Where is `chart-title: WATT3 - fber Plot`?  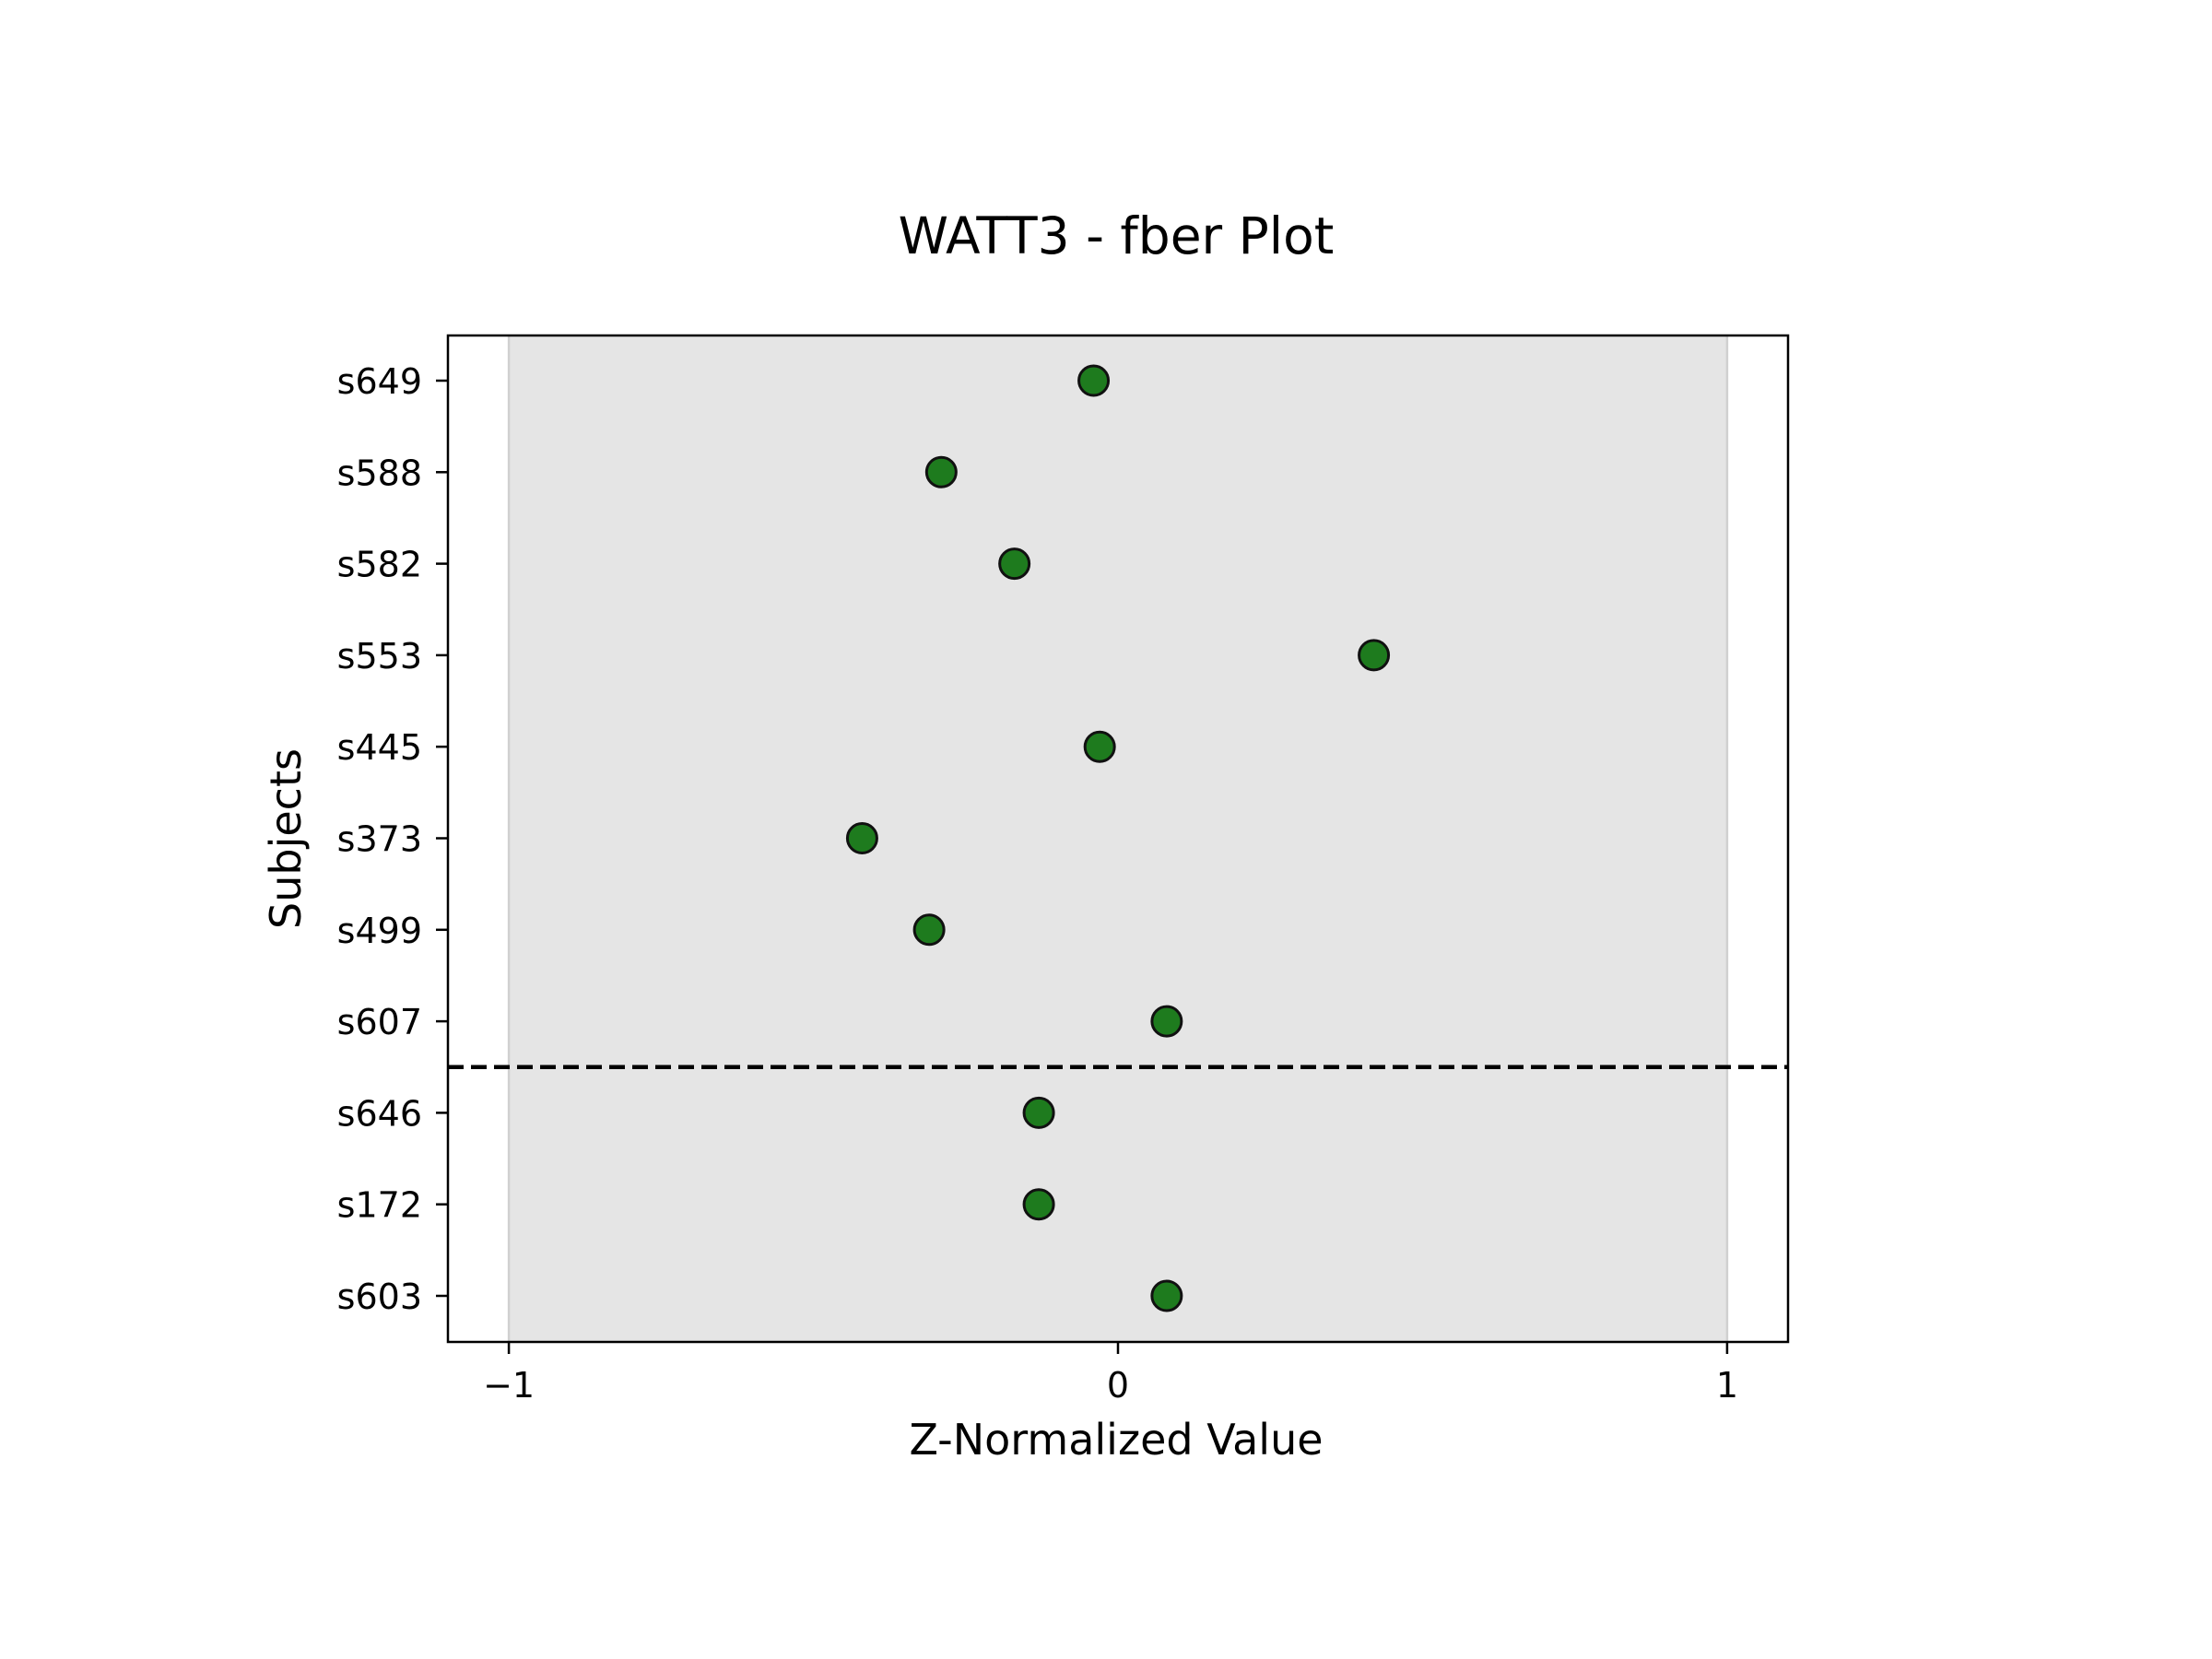
chart-title: WATT3 - fber Plot is located at coordinates (1117, 235).